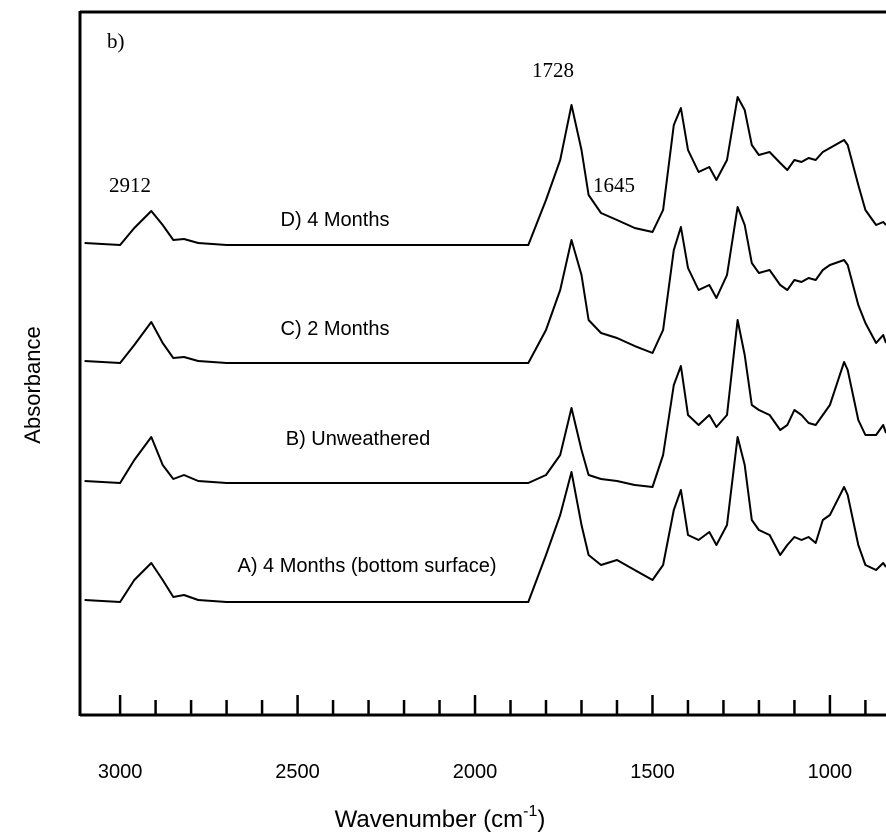  What do you see at coordinates (614, 185) in the screenshot?
I see `annotation: 1645` at bounding box center [614, 185].